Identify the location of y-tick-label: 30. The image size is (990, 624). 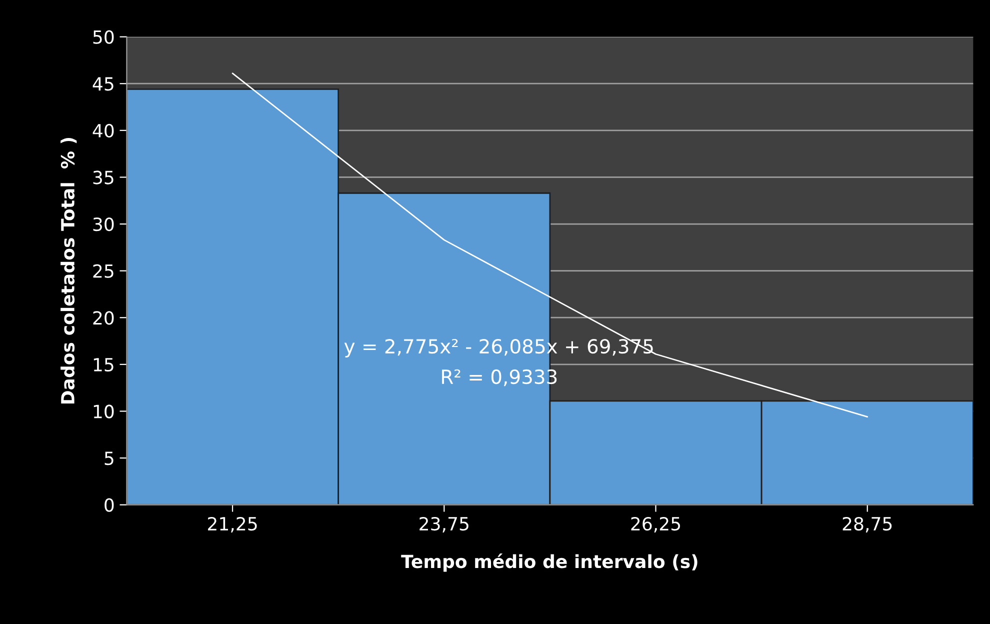
(103, 224).